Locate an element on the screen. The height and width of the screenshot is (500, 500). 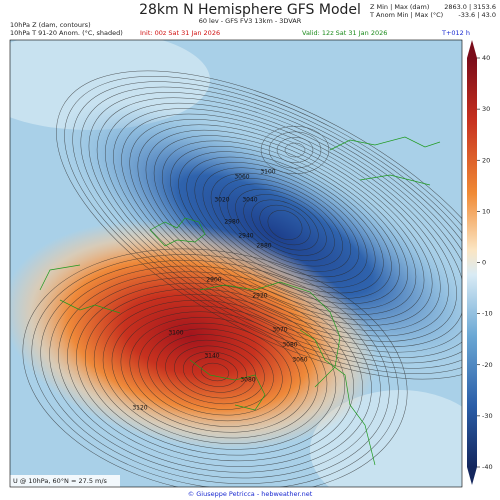
z-values: 2863.0 | 3153.6 is located at coordinates (470, 7).